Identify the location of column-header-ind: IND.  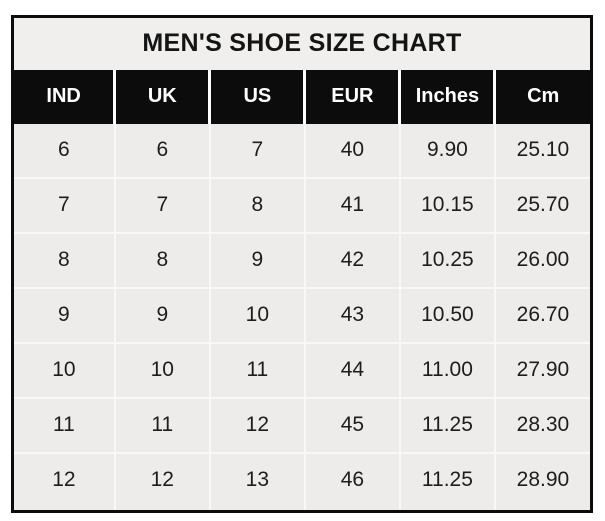
(64, 97).